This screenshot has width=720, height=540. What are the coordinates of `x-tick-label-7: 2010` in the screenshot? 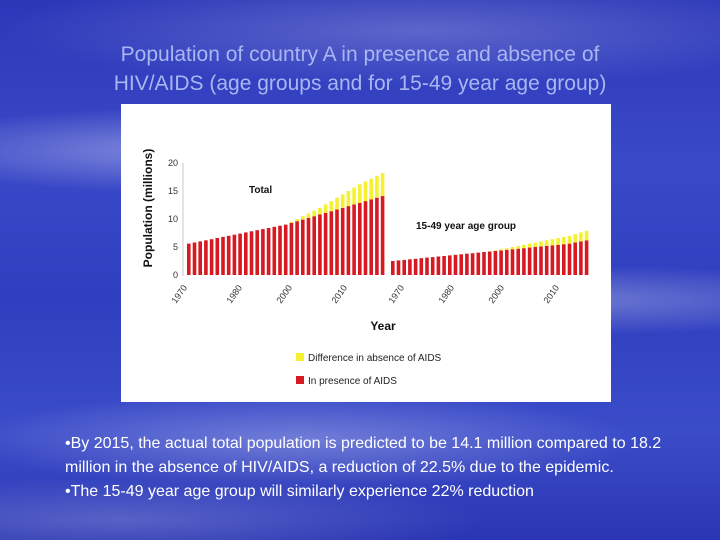 It's located at (551, 294).